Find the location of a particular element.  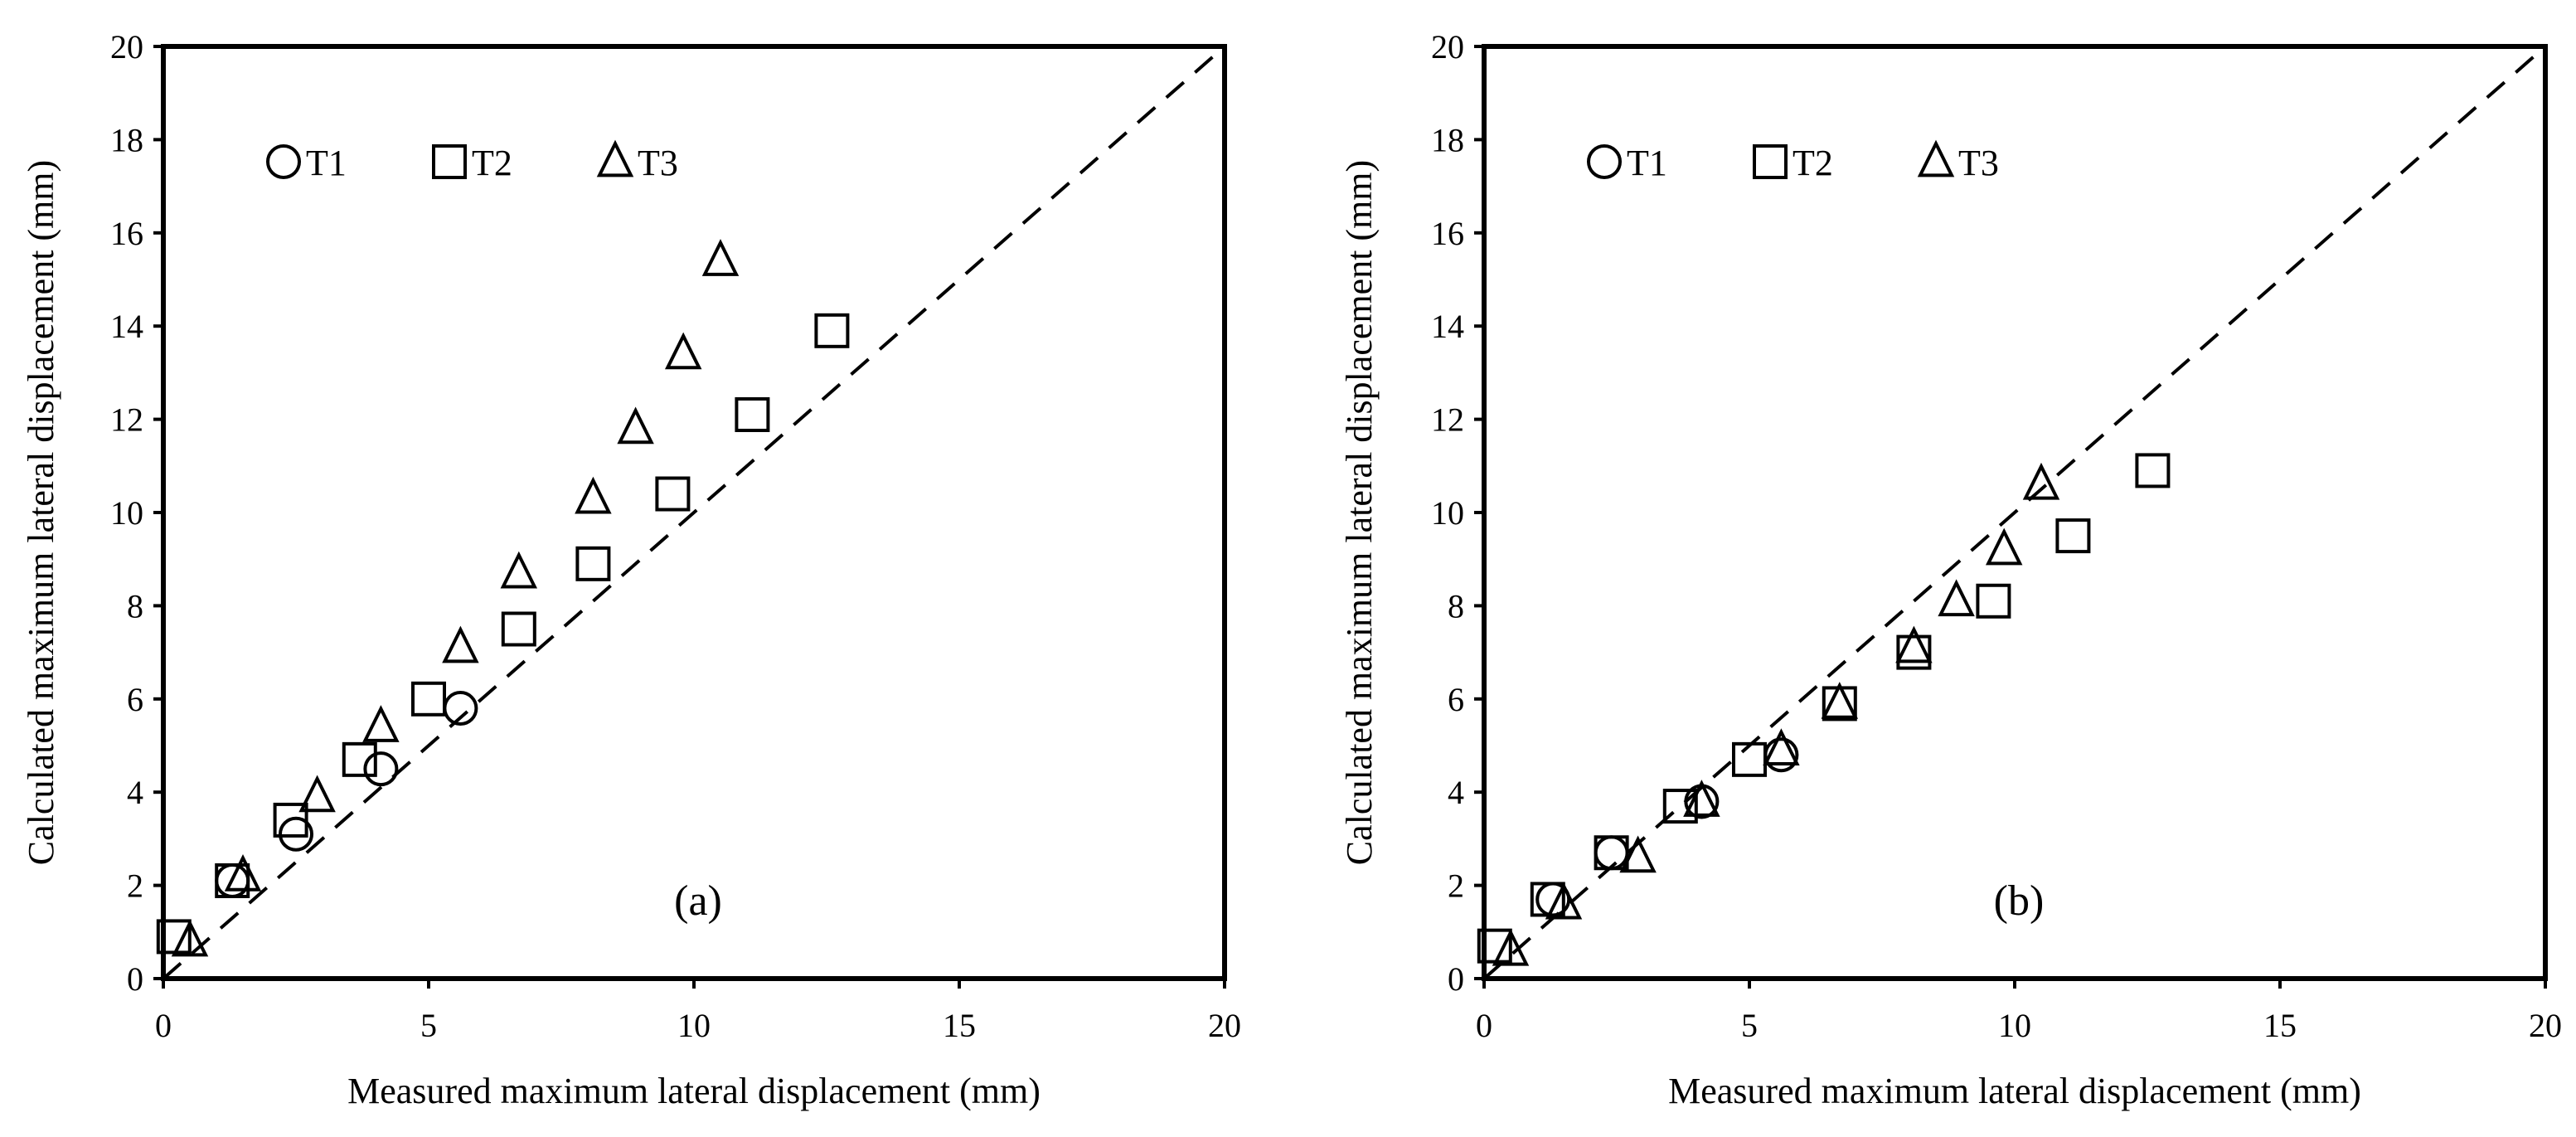

panel-a-legend-t2-marker is located at coordinates (449, 161).